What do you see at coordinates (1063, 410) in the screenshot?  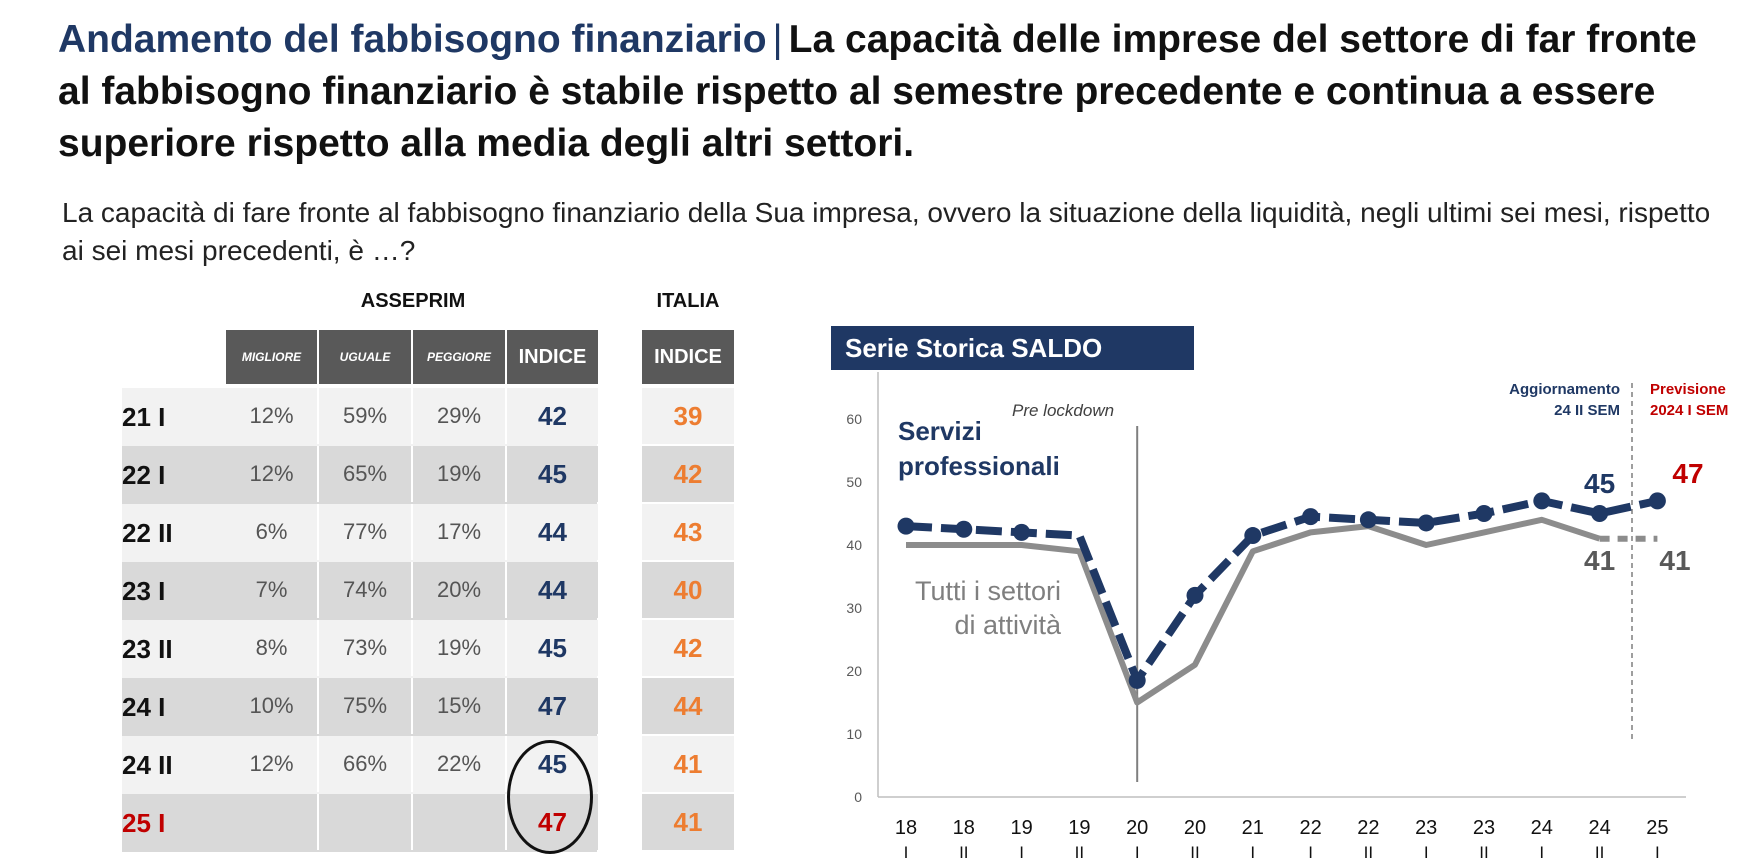 I see `pre-lockdown-label: Pre lockdown` at bounding box center [1063, 410].